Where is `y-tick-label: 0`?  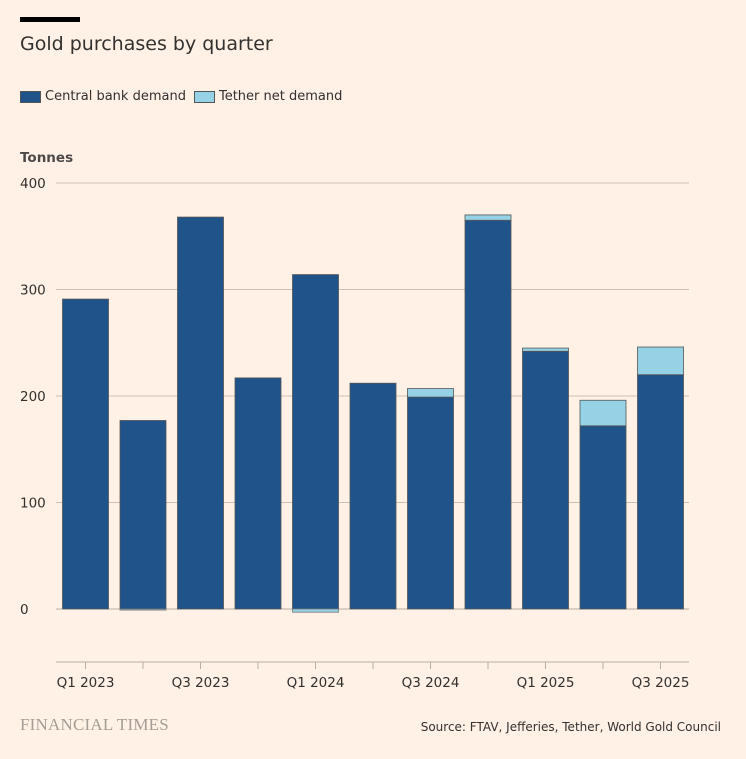 y-tick-label: 0 is located at coordinates (24, 610).